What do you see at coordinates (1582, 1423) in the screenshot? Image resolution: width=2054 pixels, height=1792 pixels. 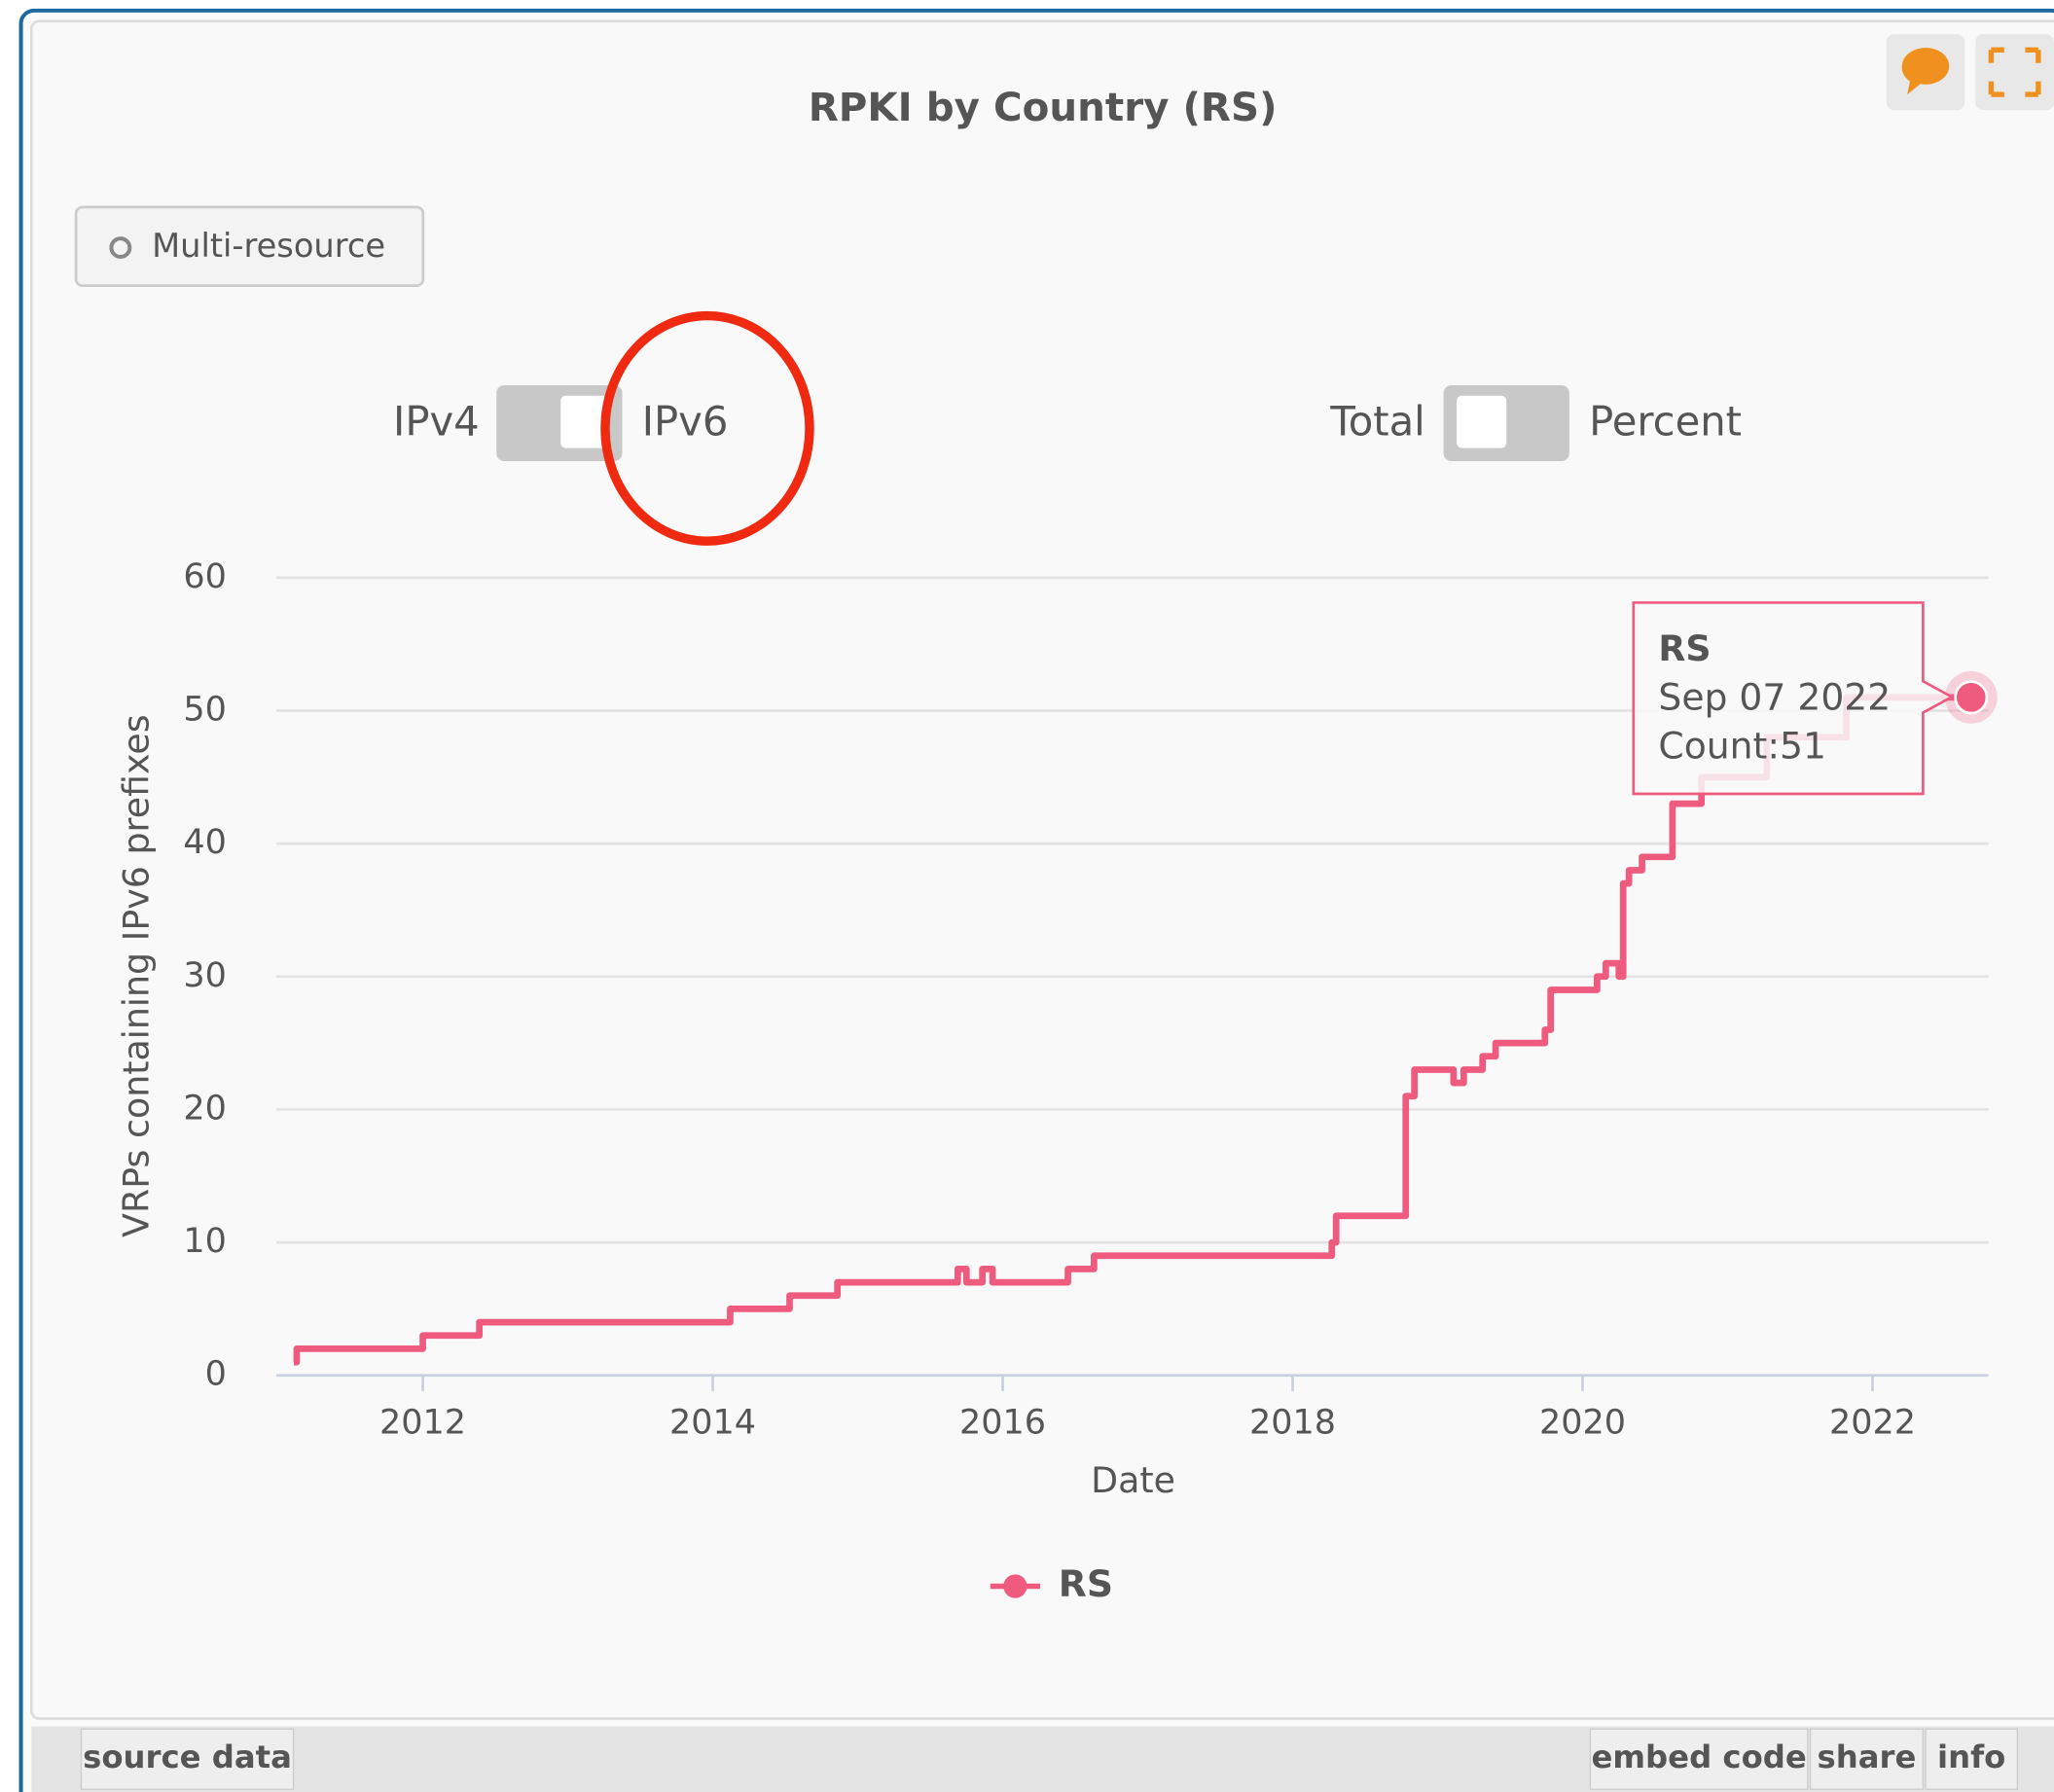 I see `x-tick-label: 2020` at bounding box center [1582, 1423].